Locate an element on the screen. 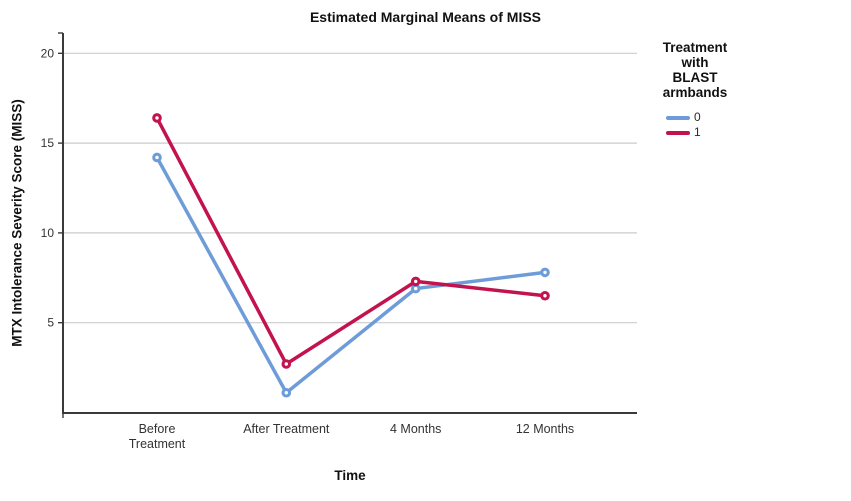 Image resolution: width=851 pixels, height=501 pixels. y-axis-title: MTX Intolerance Severity Score (MISS) is located at coordinates (17, 223).